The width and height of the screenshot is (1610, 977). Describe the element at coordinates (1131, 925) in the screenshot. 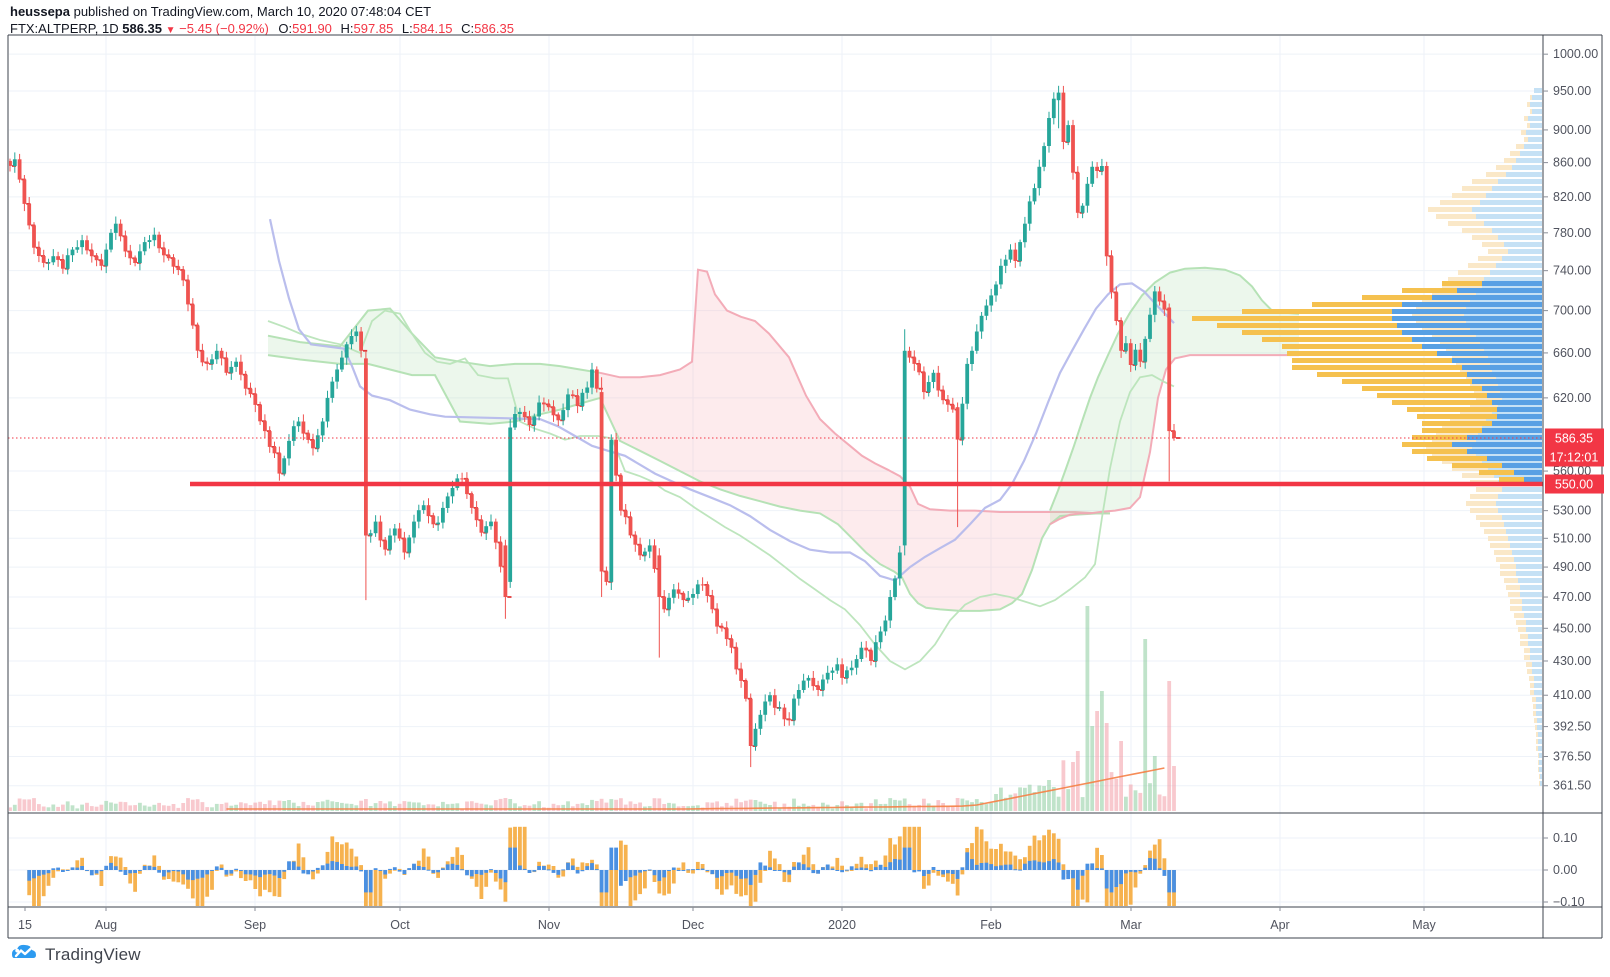

I see `time-tick-label: Mar` at that location.